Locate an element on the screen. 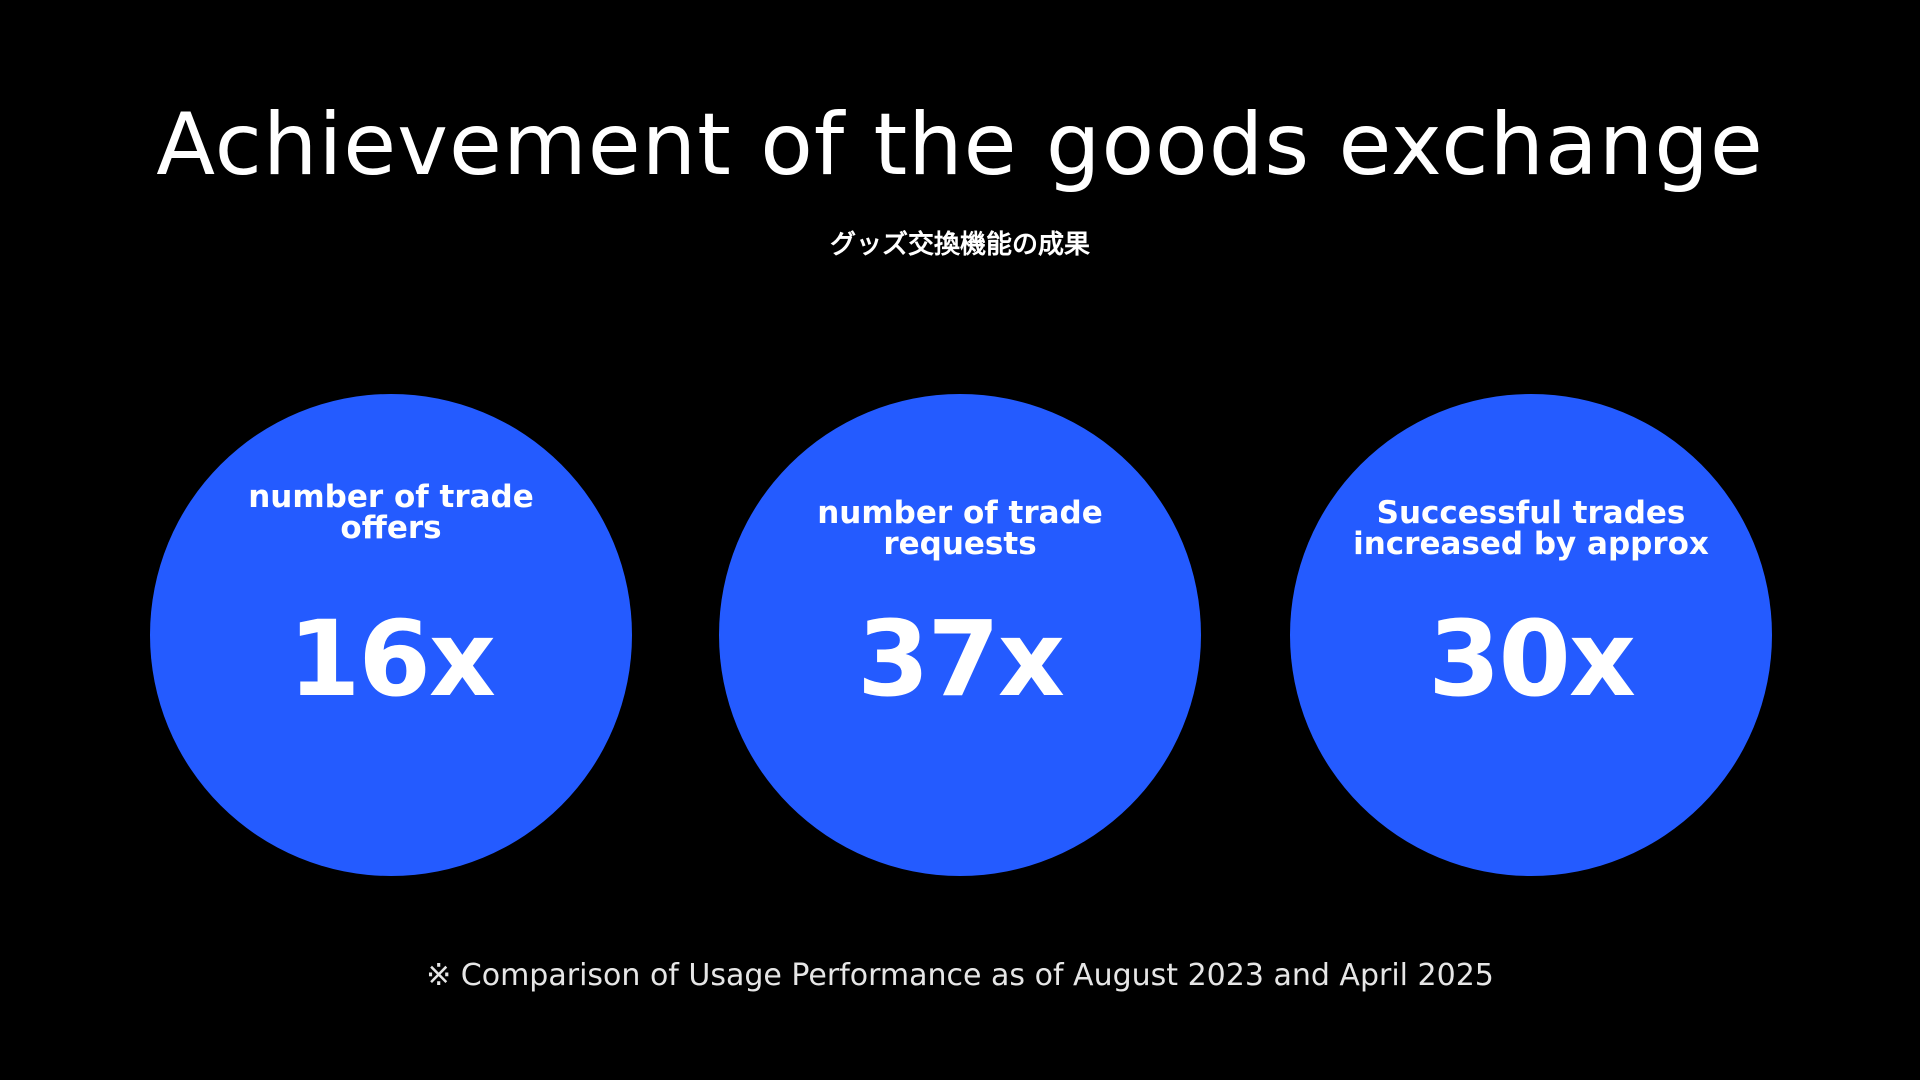 The image size is (1920, 1080). stat-circle: number of trade offers 16x is located at coordinates (391, 635).